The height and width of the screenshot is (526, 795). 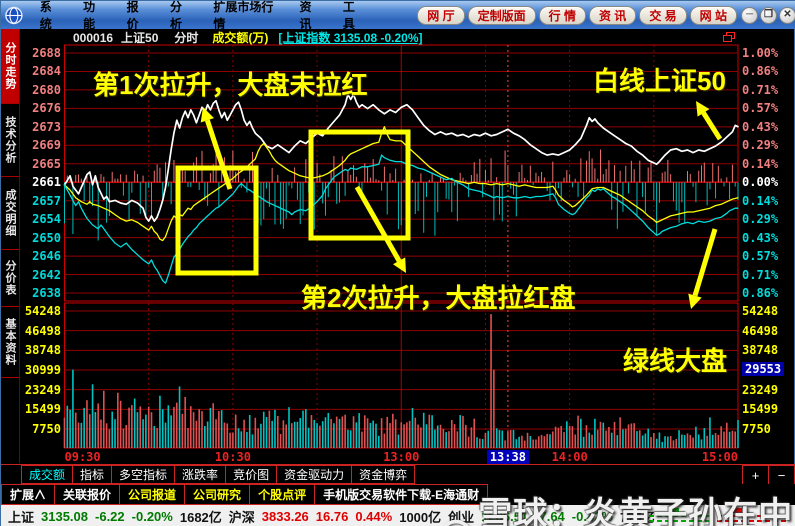 I want to click on status-value-12: 1236.51, so click(x=505, y=516).